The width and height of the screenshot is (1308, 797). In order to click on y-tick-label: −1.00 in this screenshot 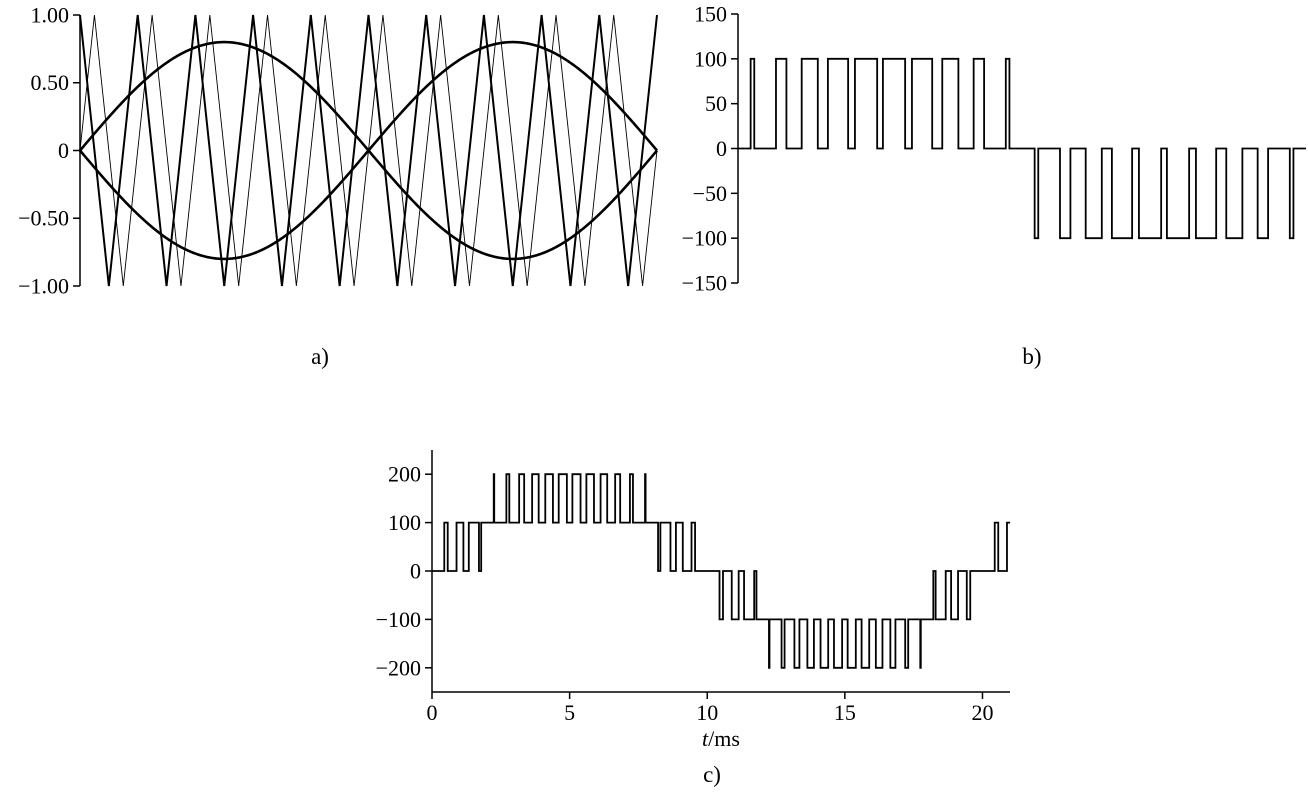, I will do `click(43, 285)`.